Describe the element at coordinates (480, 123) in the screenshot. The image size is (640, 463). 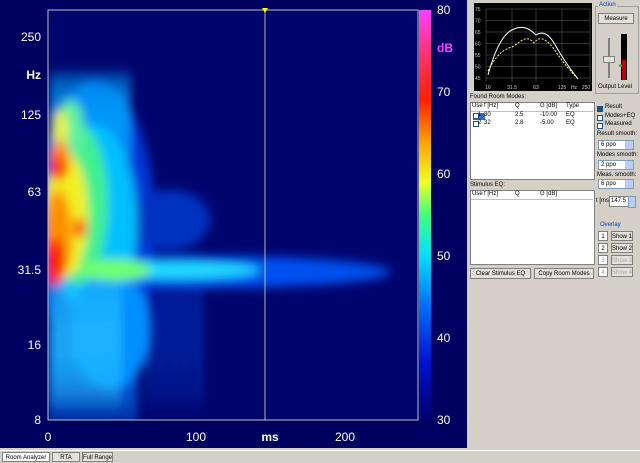
I see `mode-cell: 2` at that location.